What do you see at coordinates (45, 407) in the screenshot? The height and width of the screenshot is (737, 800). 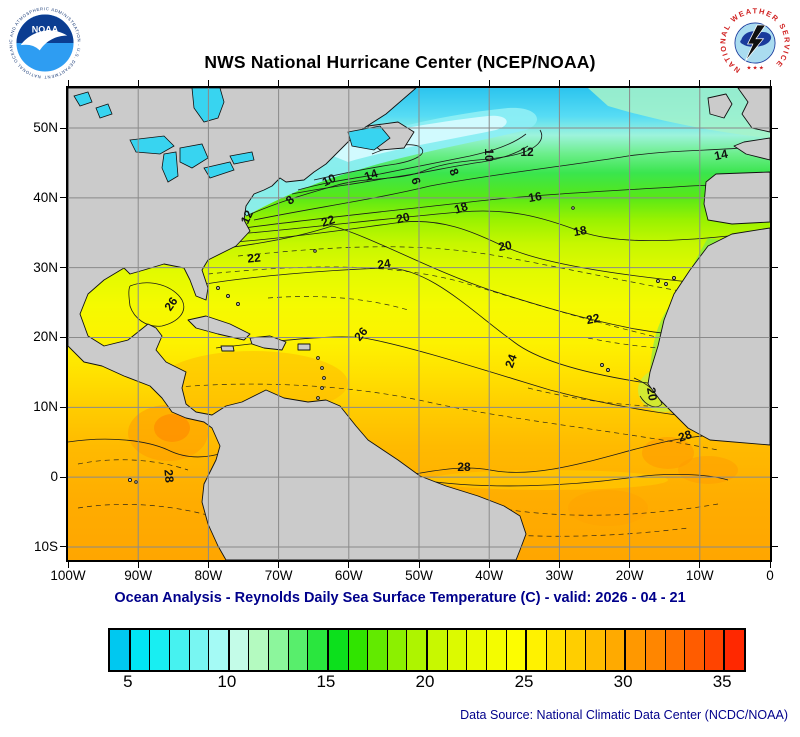 I see `lat-tick-label: 10N` at bounding box center [45, 407].